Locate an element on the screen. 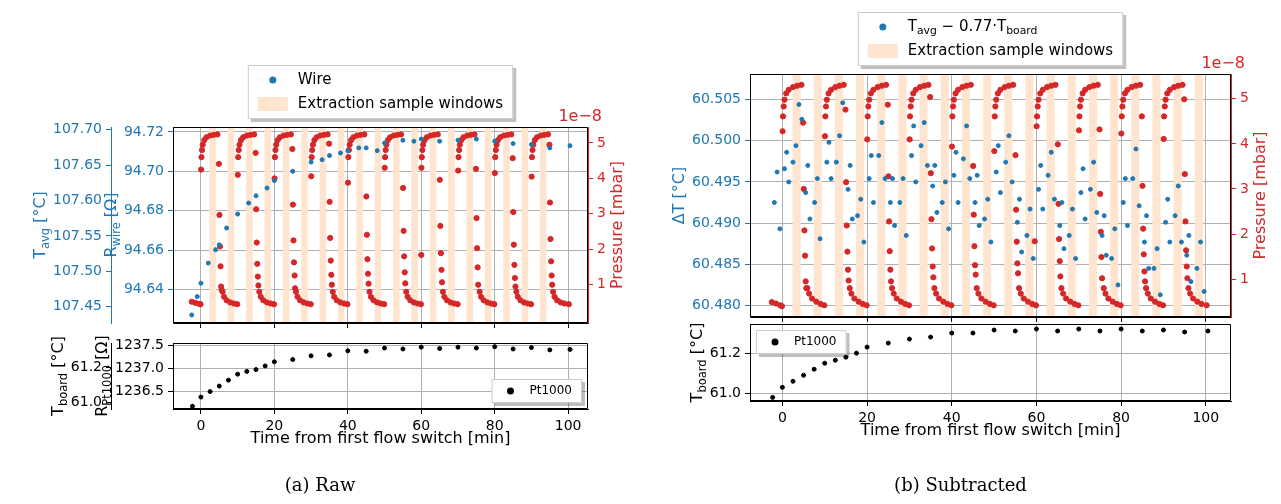 This screenshot has height=504, width=1281. y3-tick-label: 107.60 is located at coordinates (77, 199).